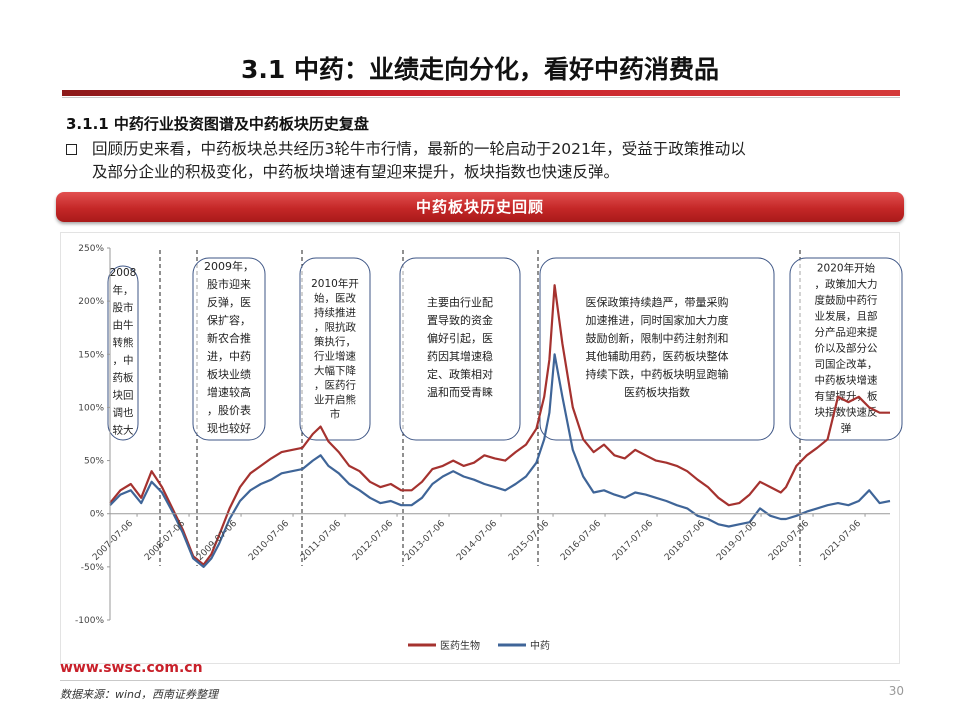 This screenshot has height=720, width=960. Describe the element at coordinates (481, 93) in the screenshot. I see `title-underline` at that location.